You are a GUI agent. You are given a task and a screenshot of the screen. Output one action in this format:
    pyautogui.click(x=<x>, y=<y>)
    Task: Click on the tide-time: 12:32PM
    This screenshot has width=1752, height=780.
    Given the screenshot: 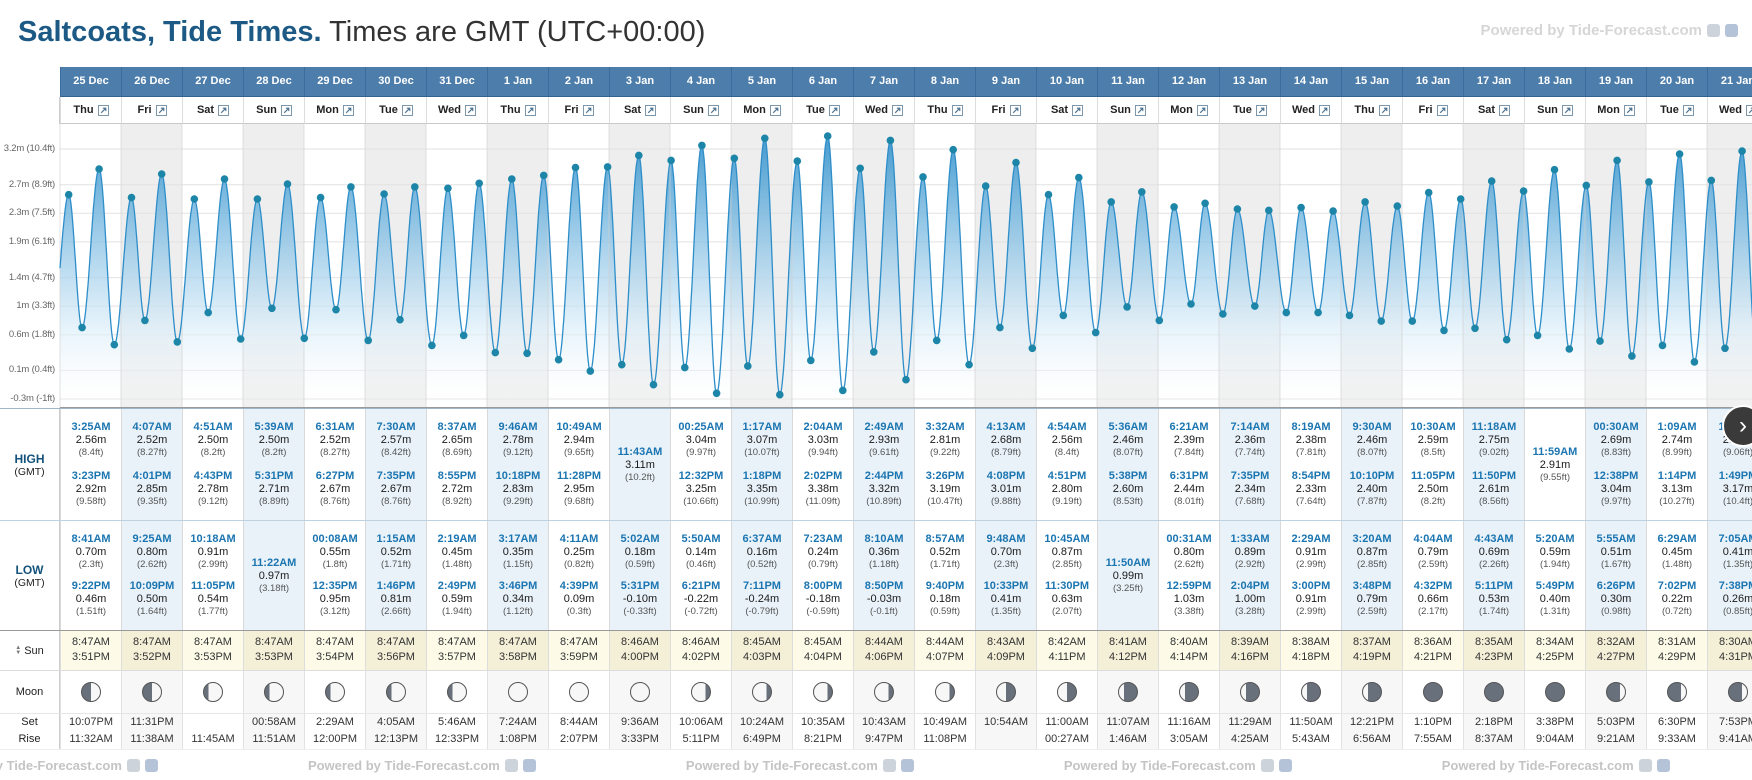 What is the action you would take?
    pyautogui.click(x=701, y=475)
    